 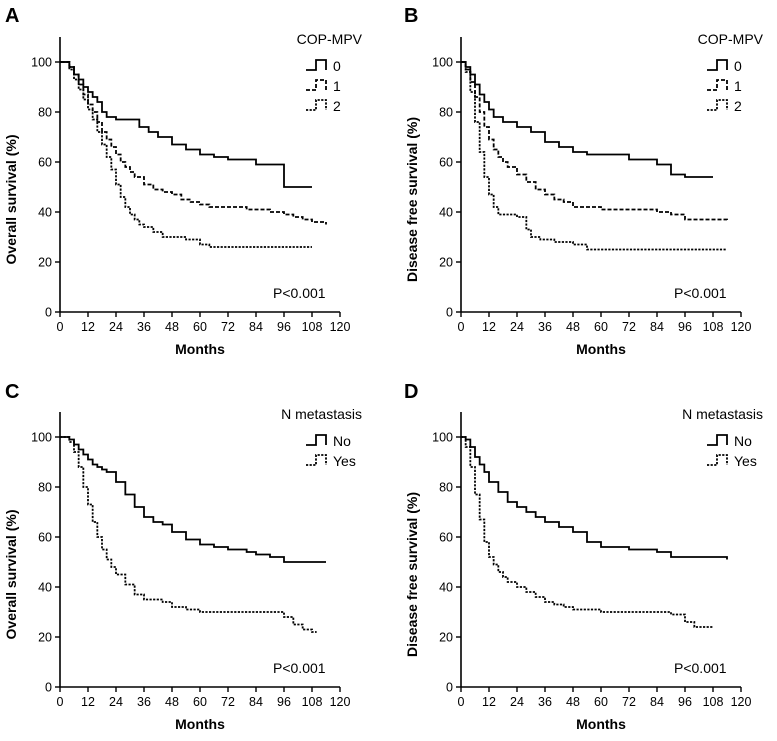 I want to click on panel-letter: D, so click(x=411, y=392).